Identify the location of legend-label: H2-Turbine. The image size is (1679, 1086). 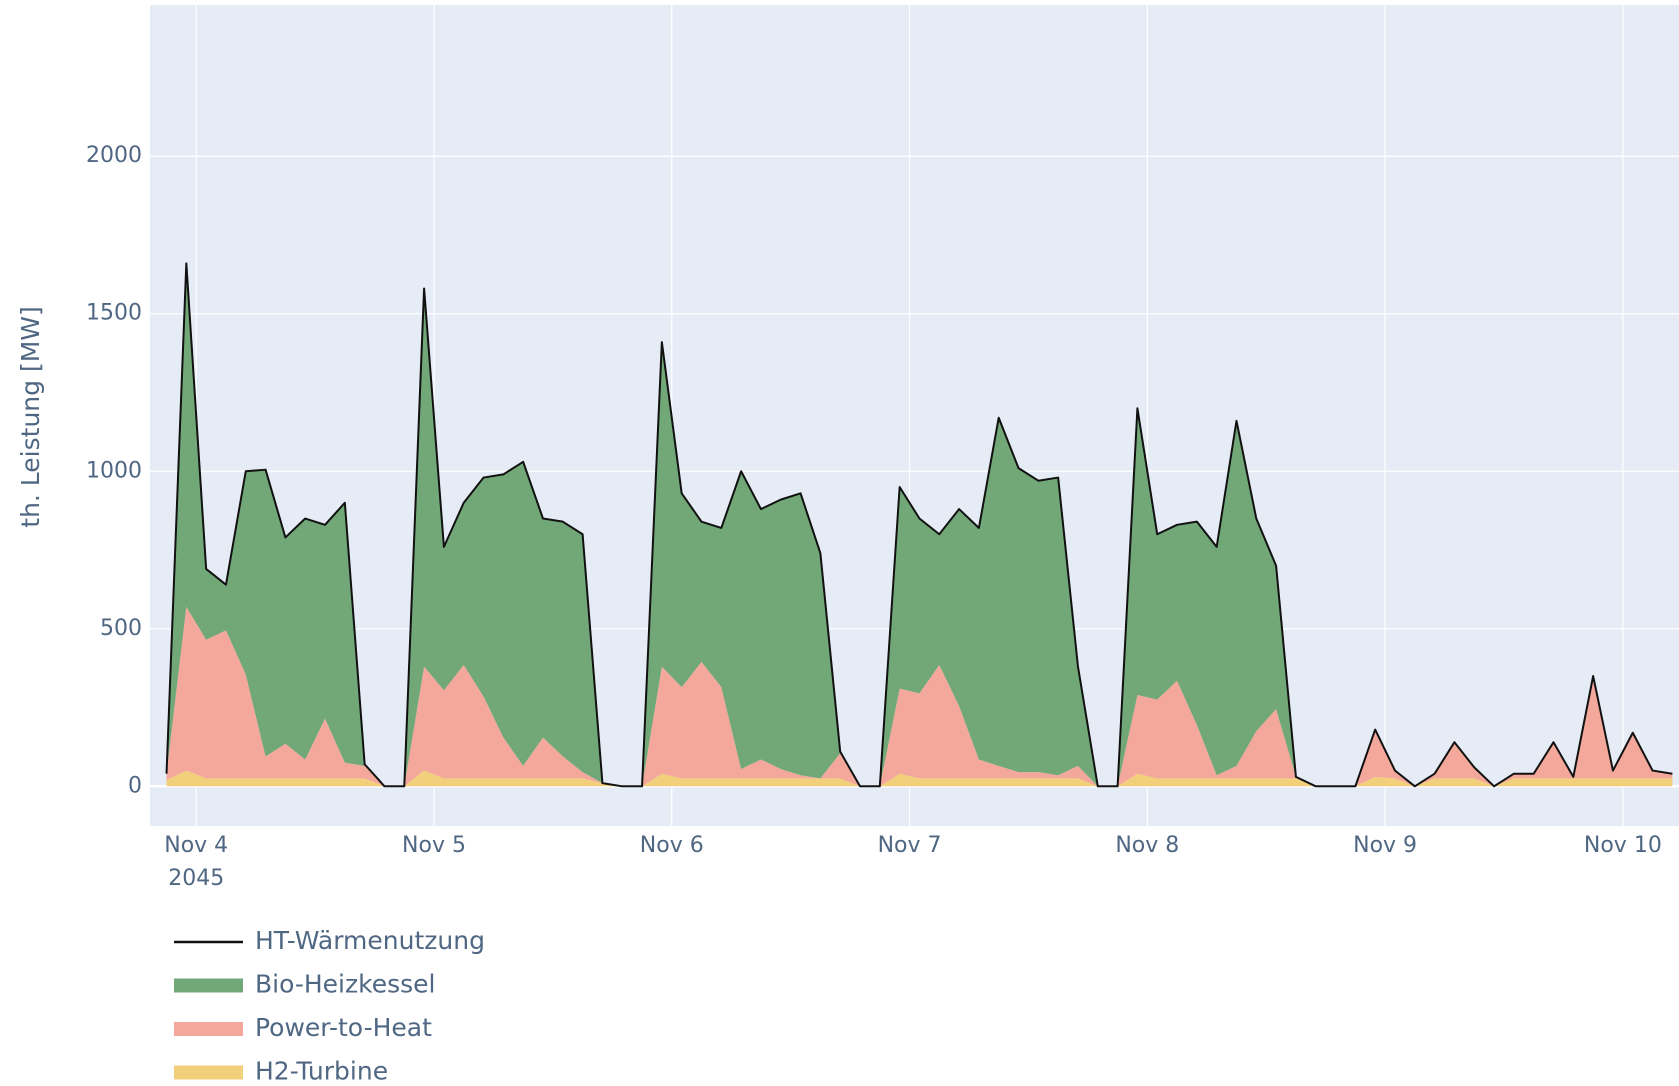
(321, 1071).